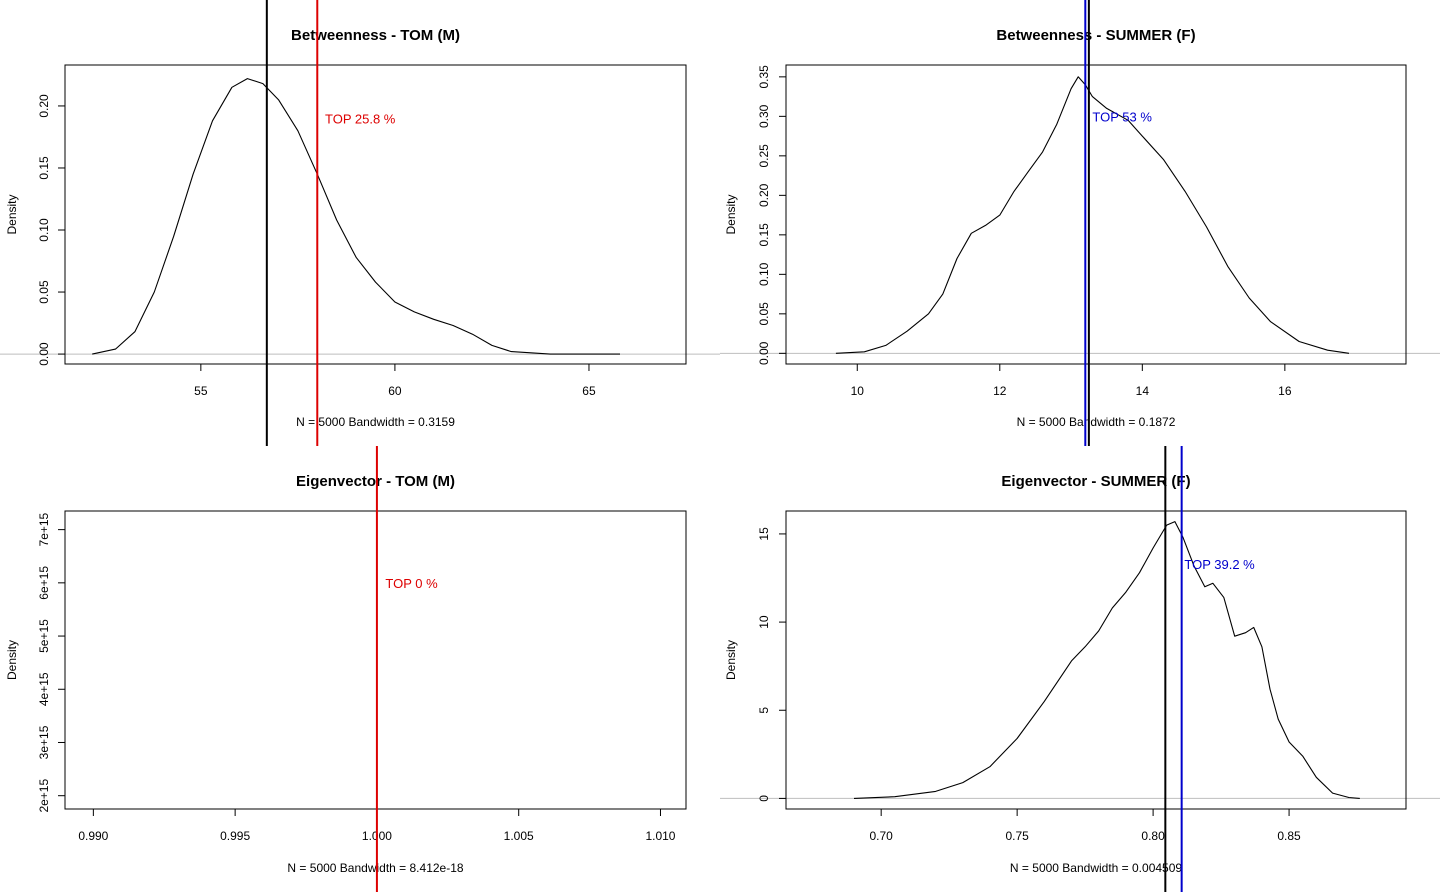  I want to click on y-tick-label: 0, so click(764, 798).